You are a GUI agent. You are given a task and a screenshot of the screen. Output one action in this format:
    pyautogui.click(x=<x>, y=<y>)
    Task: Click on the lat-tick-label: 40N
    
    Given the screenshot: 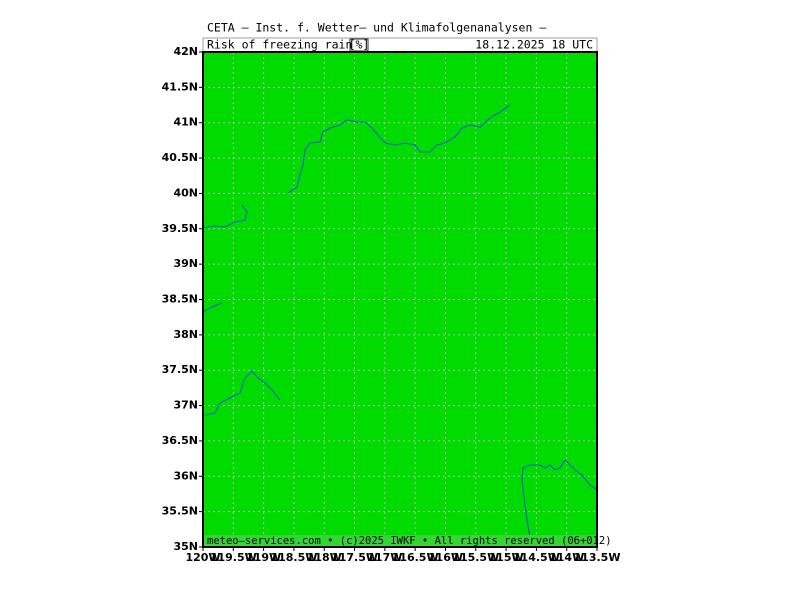 What is the action you would take?
    pyautogui.click(x=185, y=192)
    